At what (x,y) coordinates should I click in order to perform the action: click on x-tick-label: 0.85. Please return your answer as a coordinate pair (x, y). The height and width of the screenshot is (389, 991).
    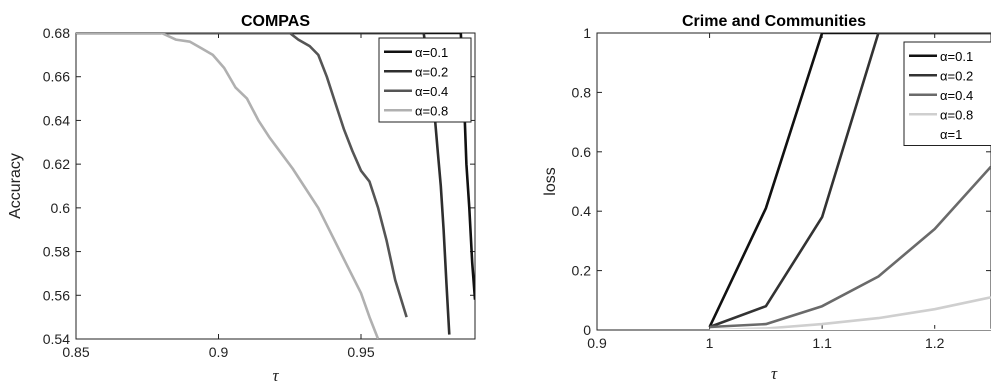
    Looking at the image, I should click on (75, 352).